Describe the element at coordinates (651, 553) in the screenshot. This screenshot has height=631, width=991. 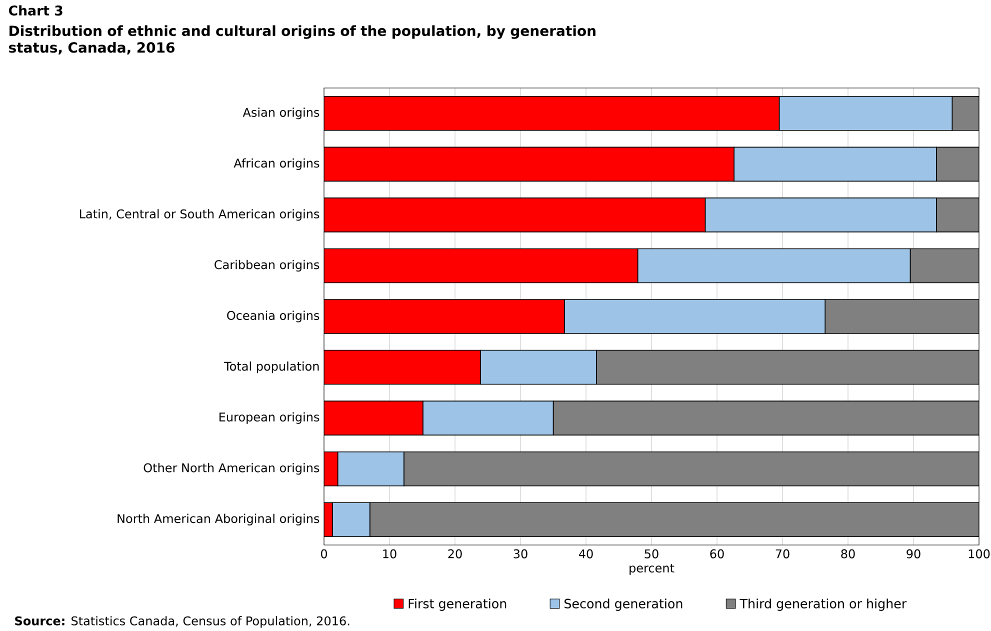
I see `x-tick-label: 50` at that location.